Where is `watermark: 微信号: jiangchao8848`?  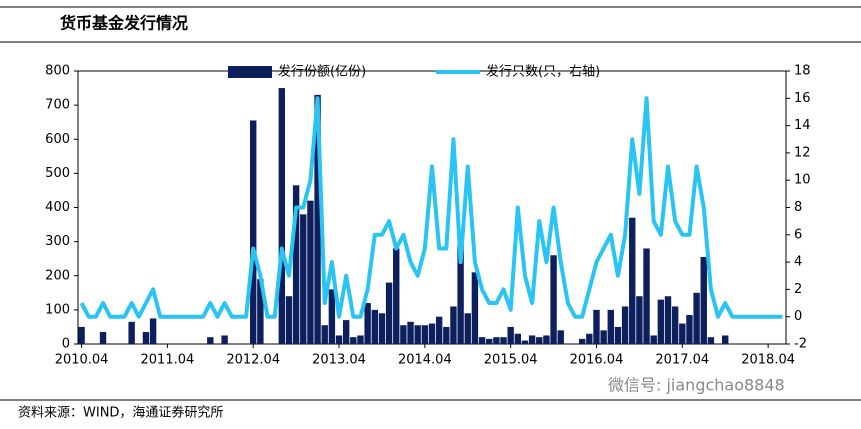 watermark: 微信号: jiangchao8848 is located at coordinates (696, 385).